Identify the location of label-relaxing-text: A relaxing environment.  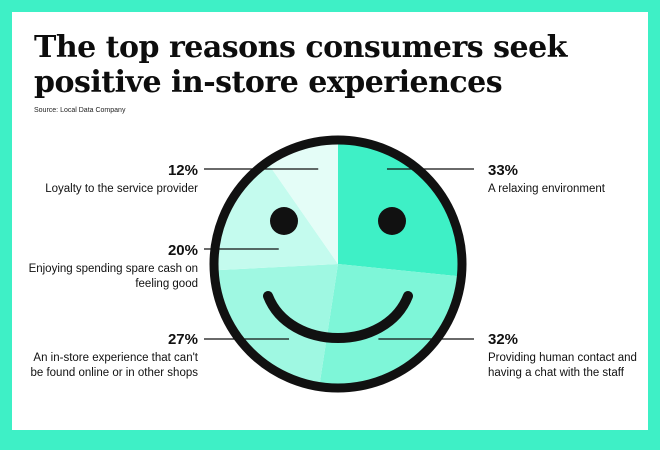
(546, 189).